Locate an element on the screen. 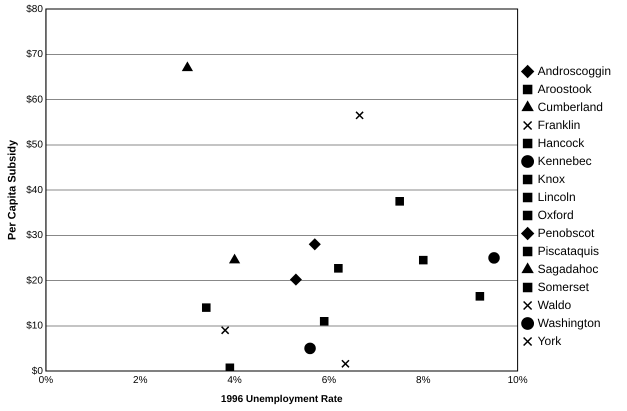  y-tick-label: $40 is located at coordinates (35, 190).